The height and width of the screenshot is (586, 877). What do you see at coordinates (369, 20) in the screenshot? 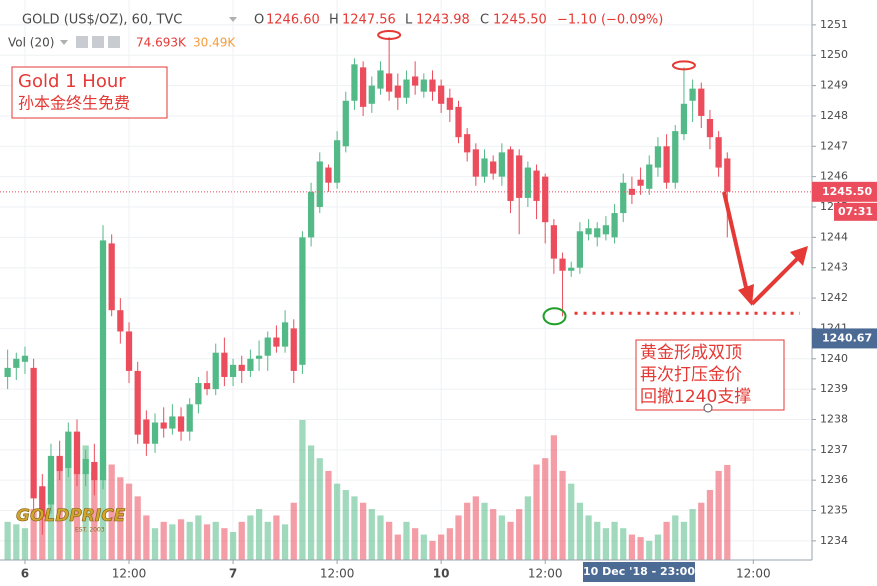
I see `high-value: 1247.56` at bounding box center [369, 20].